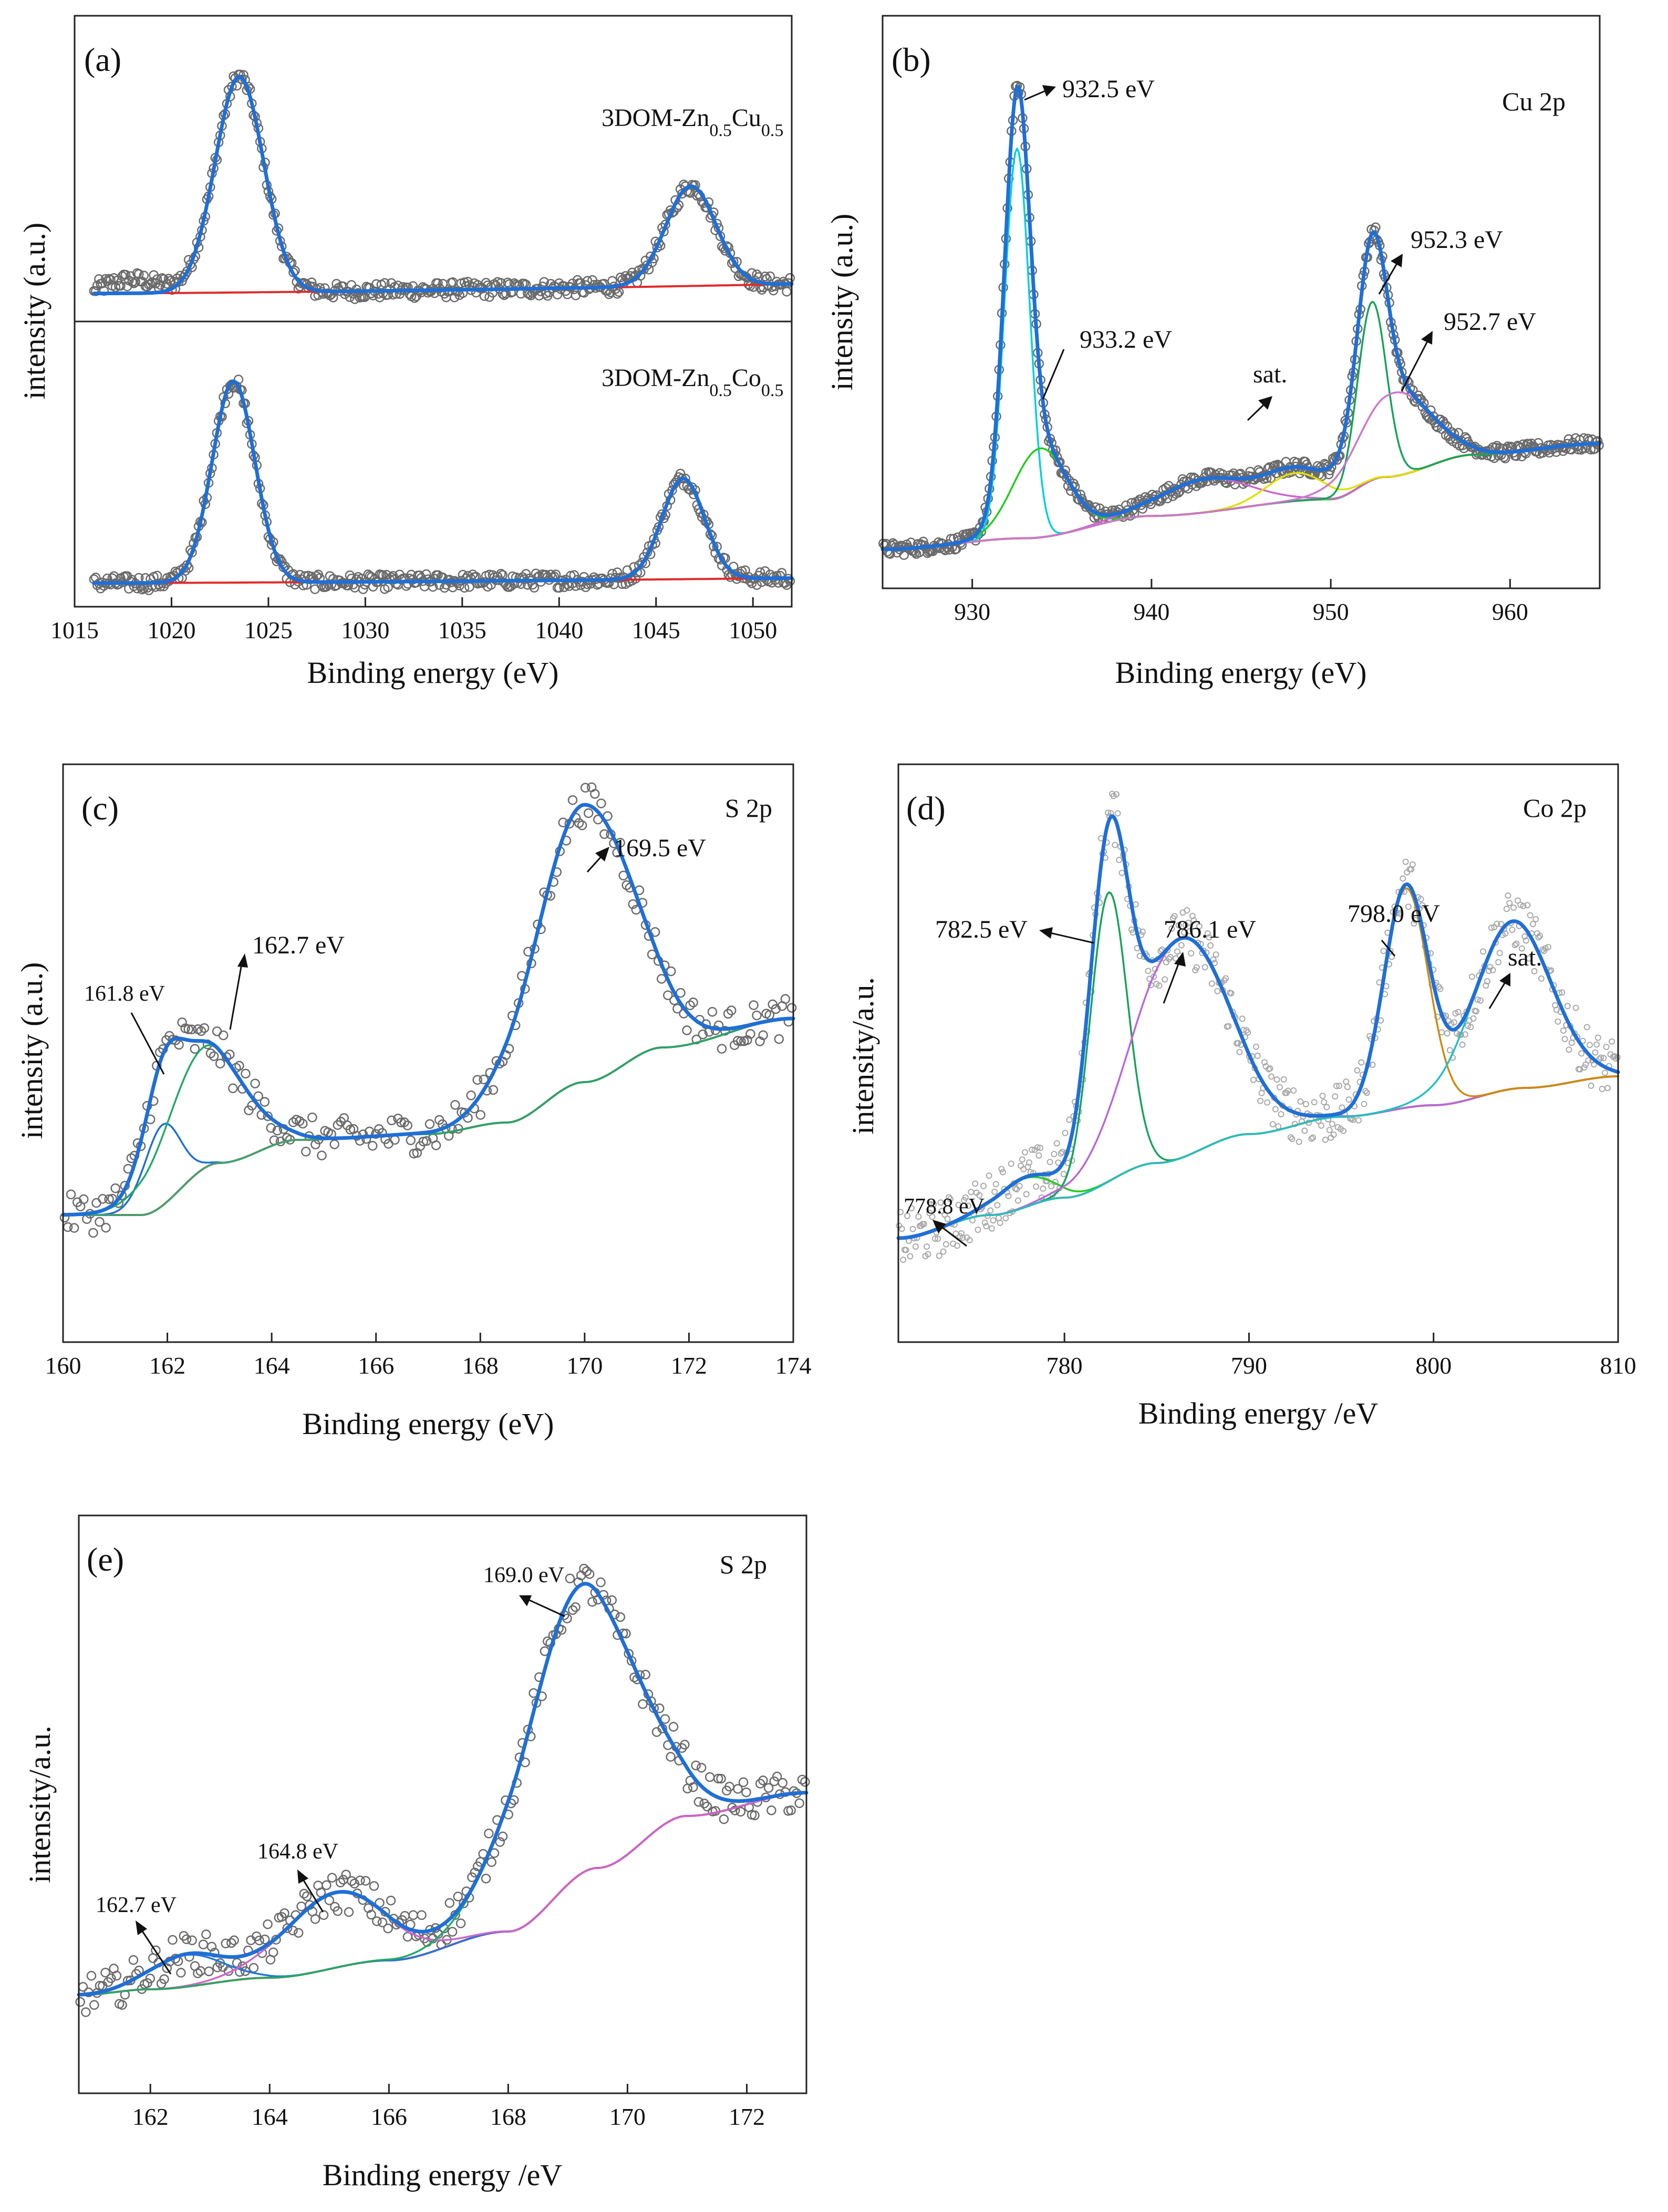 This screenshot has width=1668, height=2212. What do you see at coordinates (141, 1928) in the screenshot?
I see `arrowhead-162-7-e` at bounding box center [141, 1928].